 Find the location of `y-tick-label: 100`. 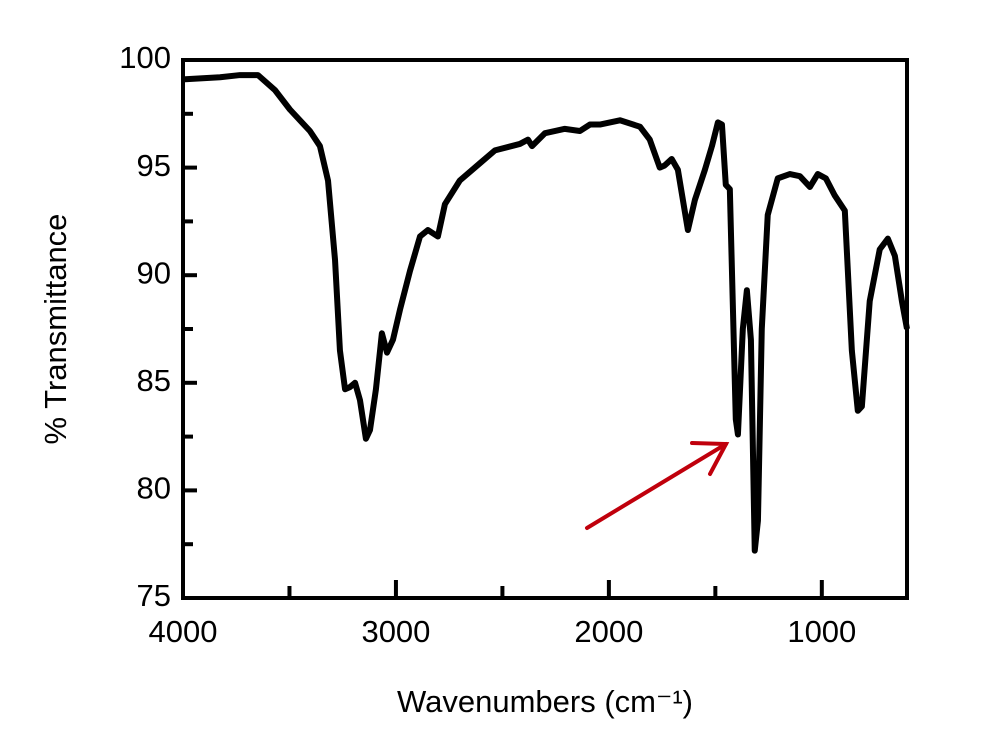

y-tick-label: 100 is located at coordinates (145, 57).